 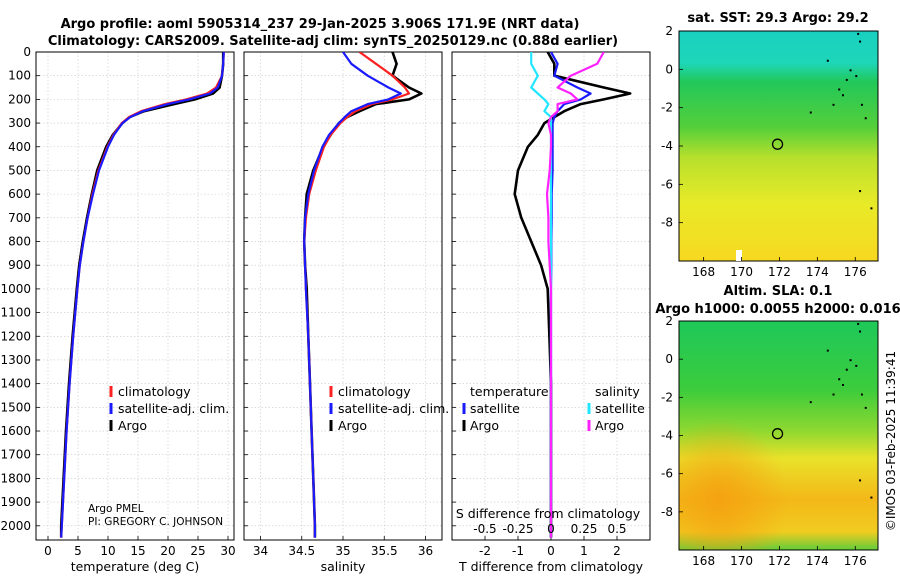 What do you see at coordinates (617, 551) in the screenshot?
I see `x-tick-label: 2` at bounding box center [617, 551].